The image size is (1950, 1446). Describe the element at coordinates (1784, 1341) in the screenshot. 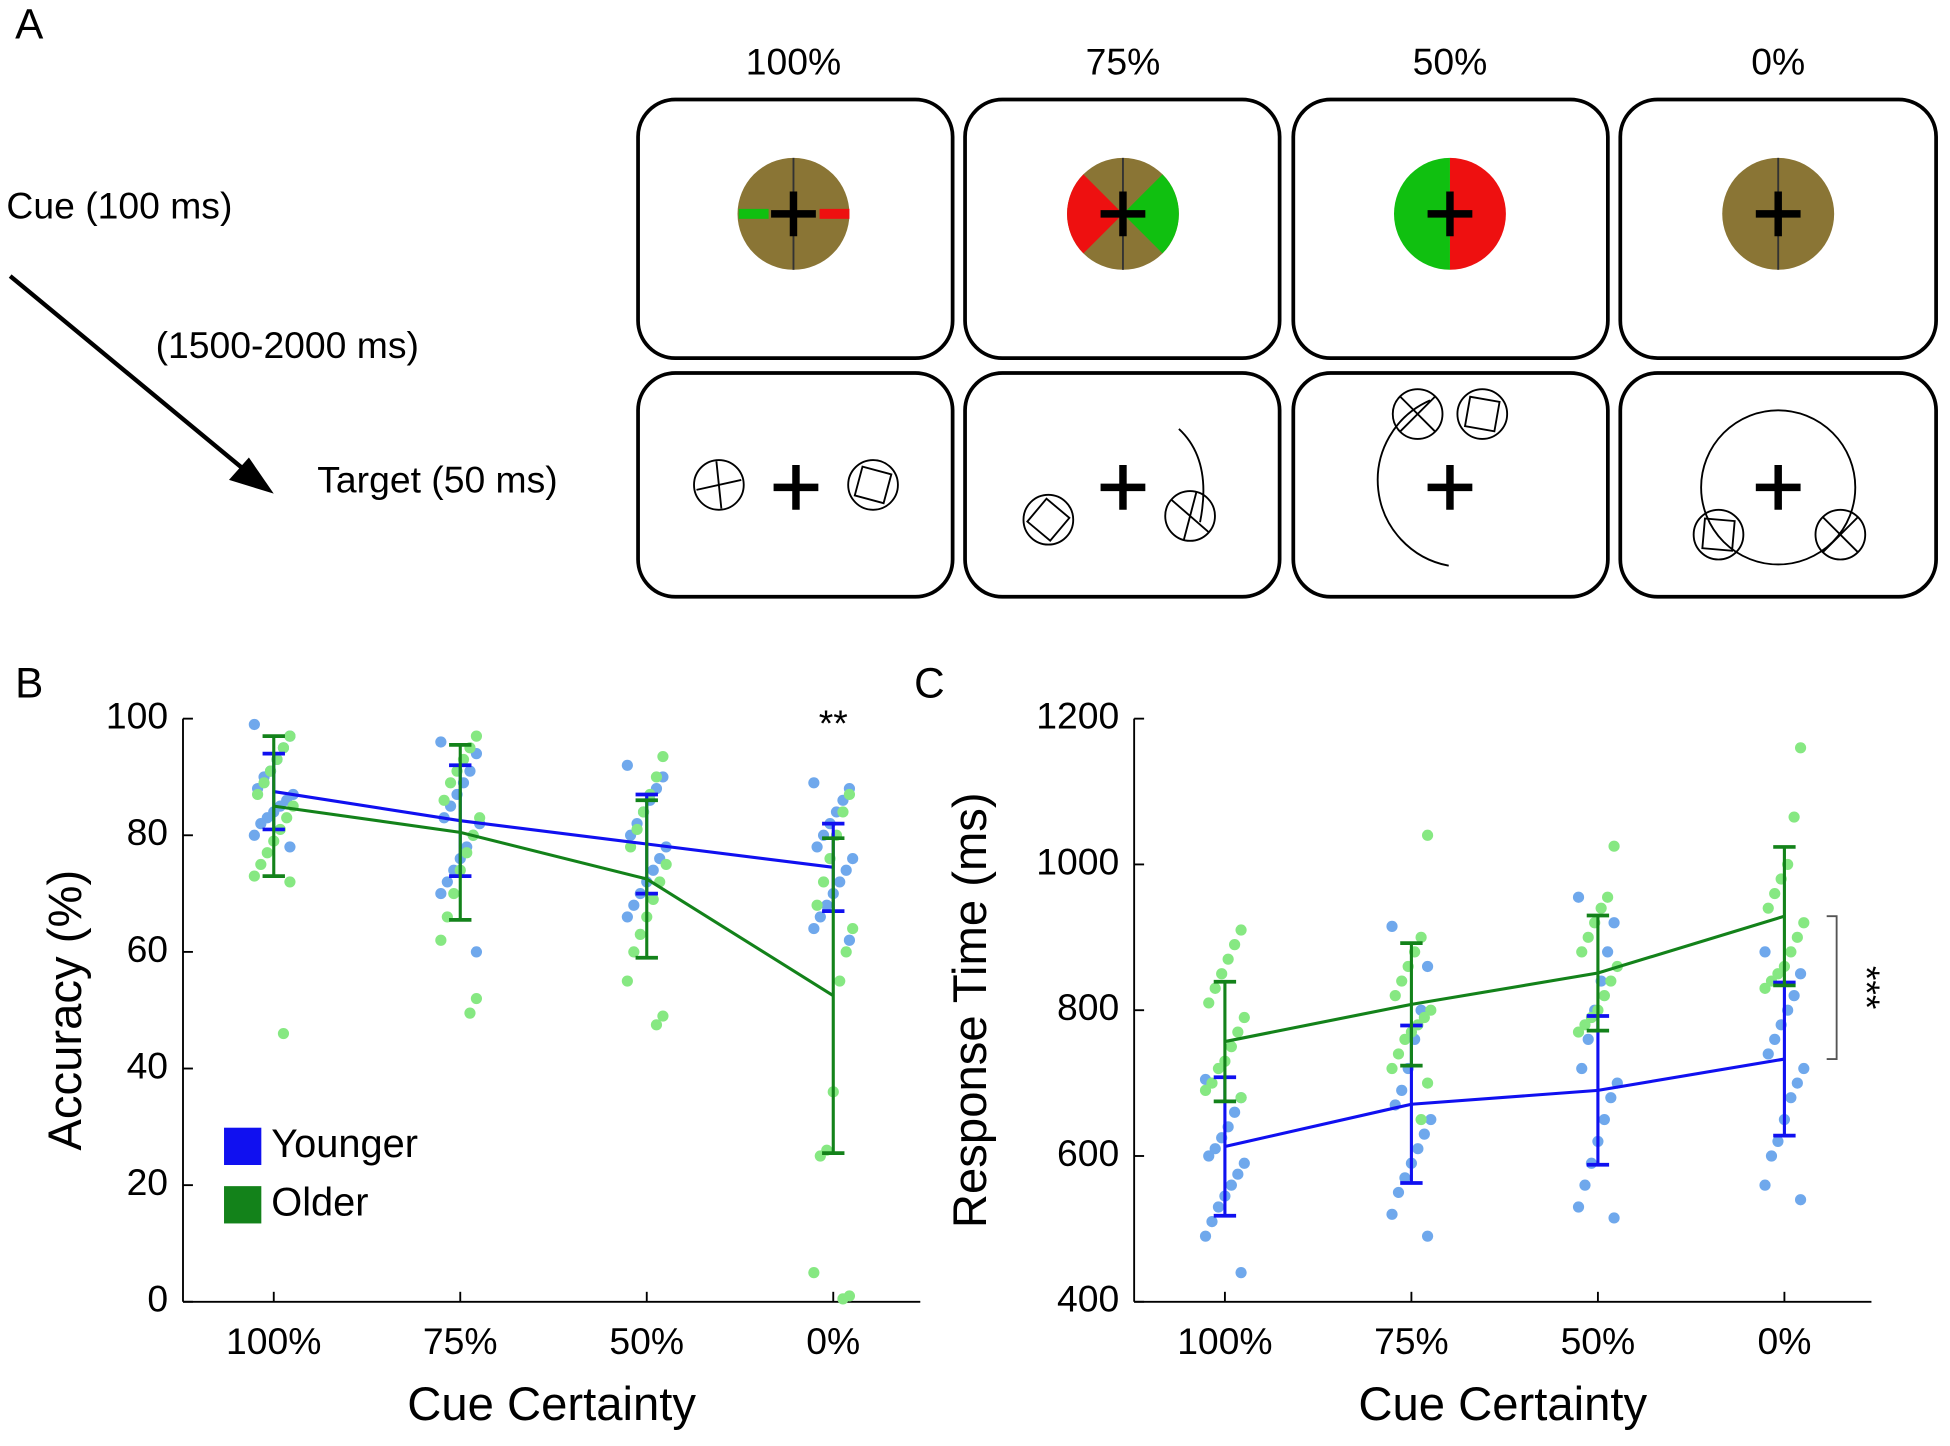

I see `x-tick-label: 0%` at that location.